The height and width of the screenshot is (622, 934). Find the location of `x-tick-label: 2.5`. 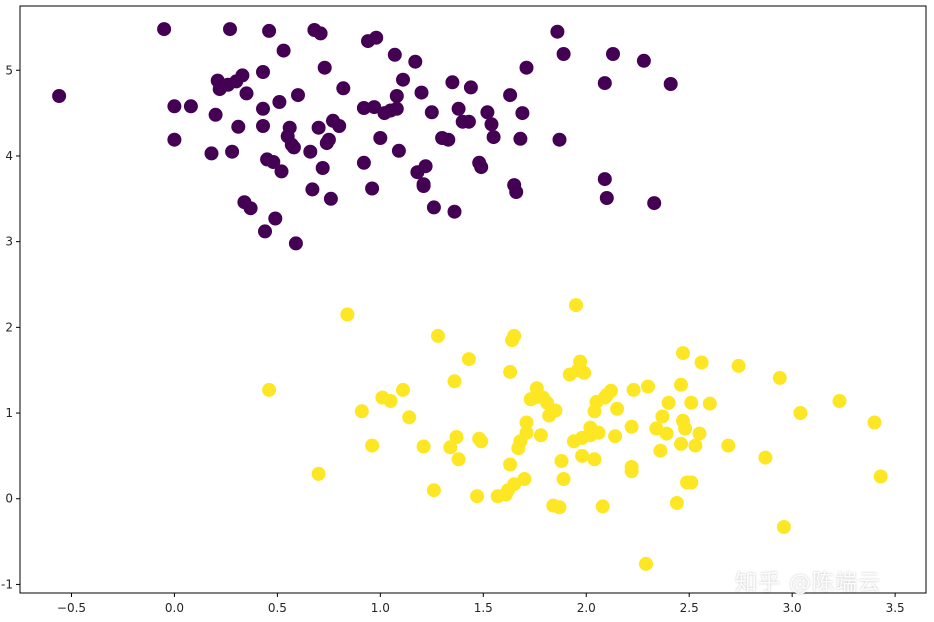

x-tick-label: 2.5 is located at coordinates (689, 608).